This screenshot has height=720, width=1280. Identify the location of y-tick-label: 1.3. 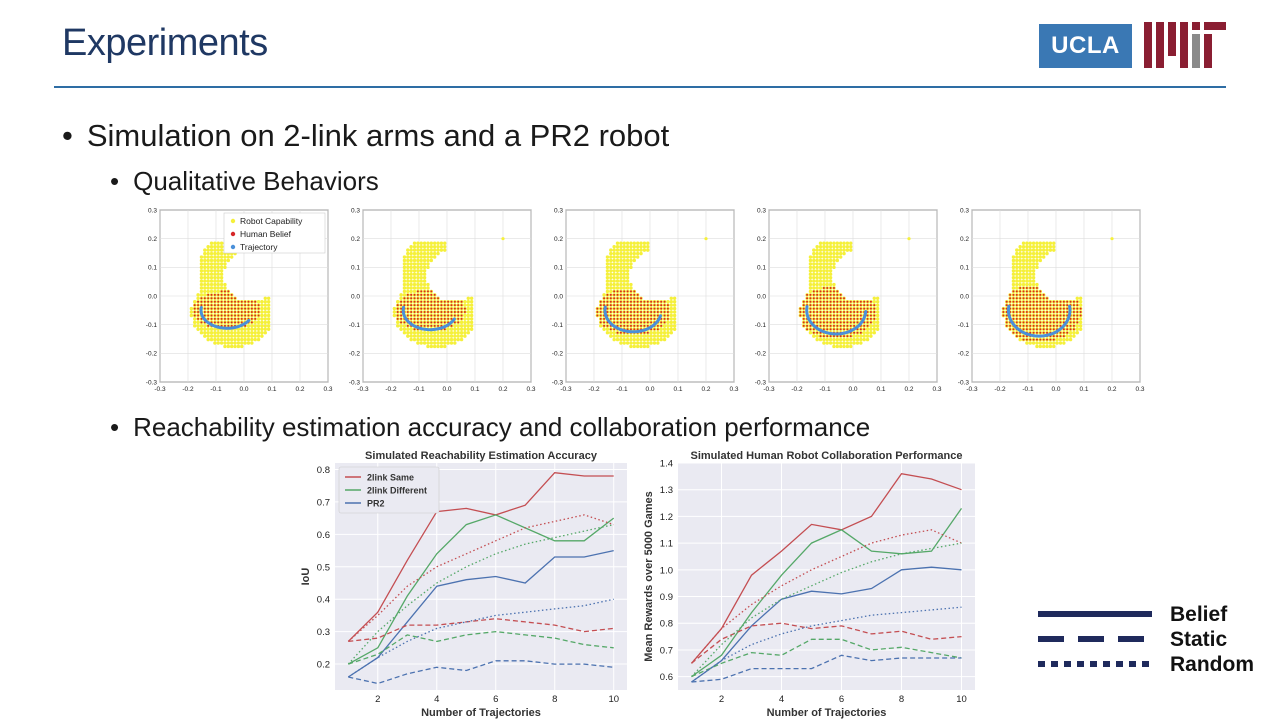
(666, 490).